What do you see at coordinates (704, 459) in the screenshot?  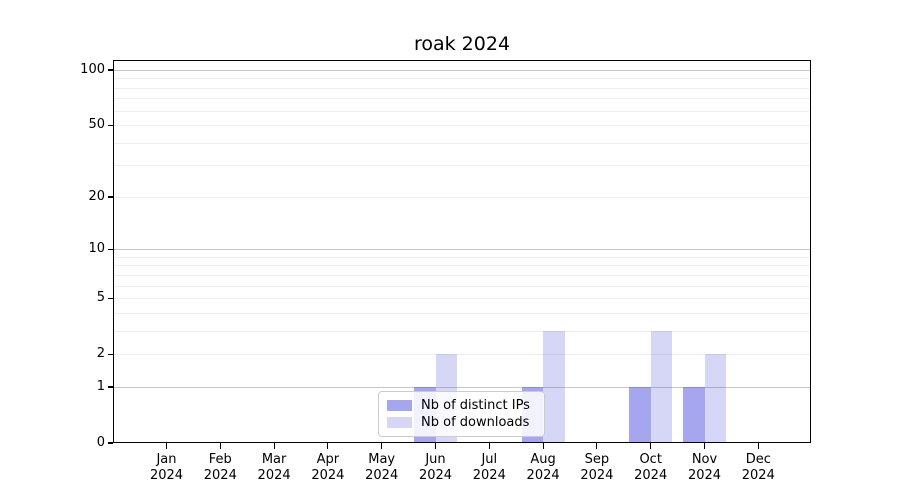 I see `x-tick-month-nov: Nov` at bounding box center [704, 459].